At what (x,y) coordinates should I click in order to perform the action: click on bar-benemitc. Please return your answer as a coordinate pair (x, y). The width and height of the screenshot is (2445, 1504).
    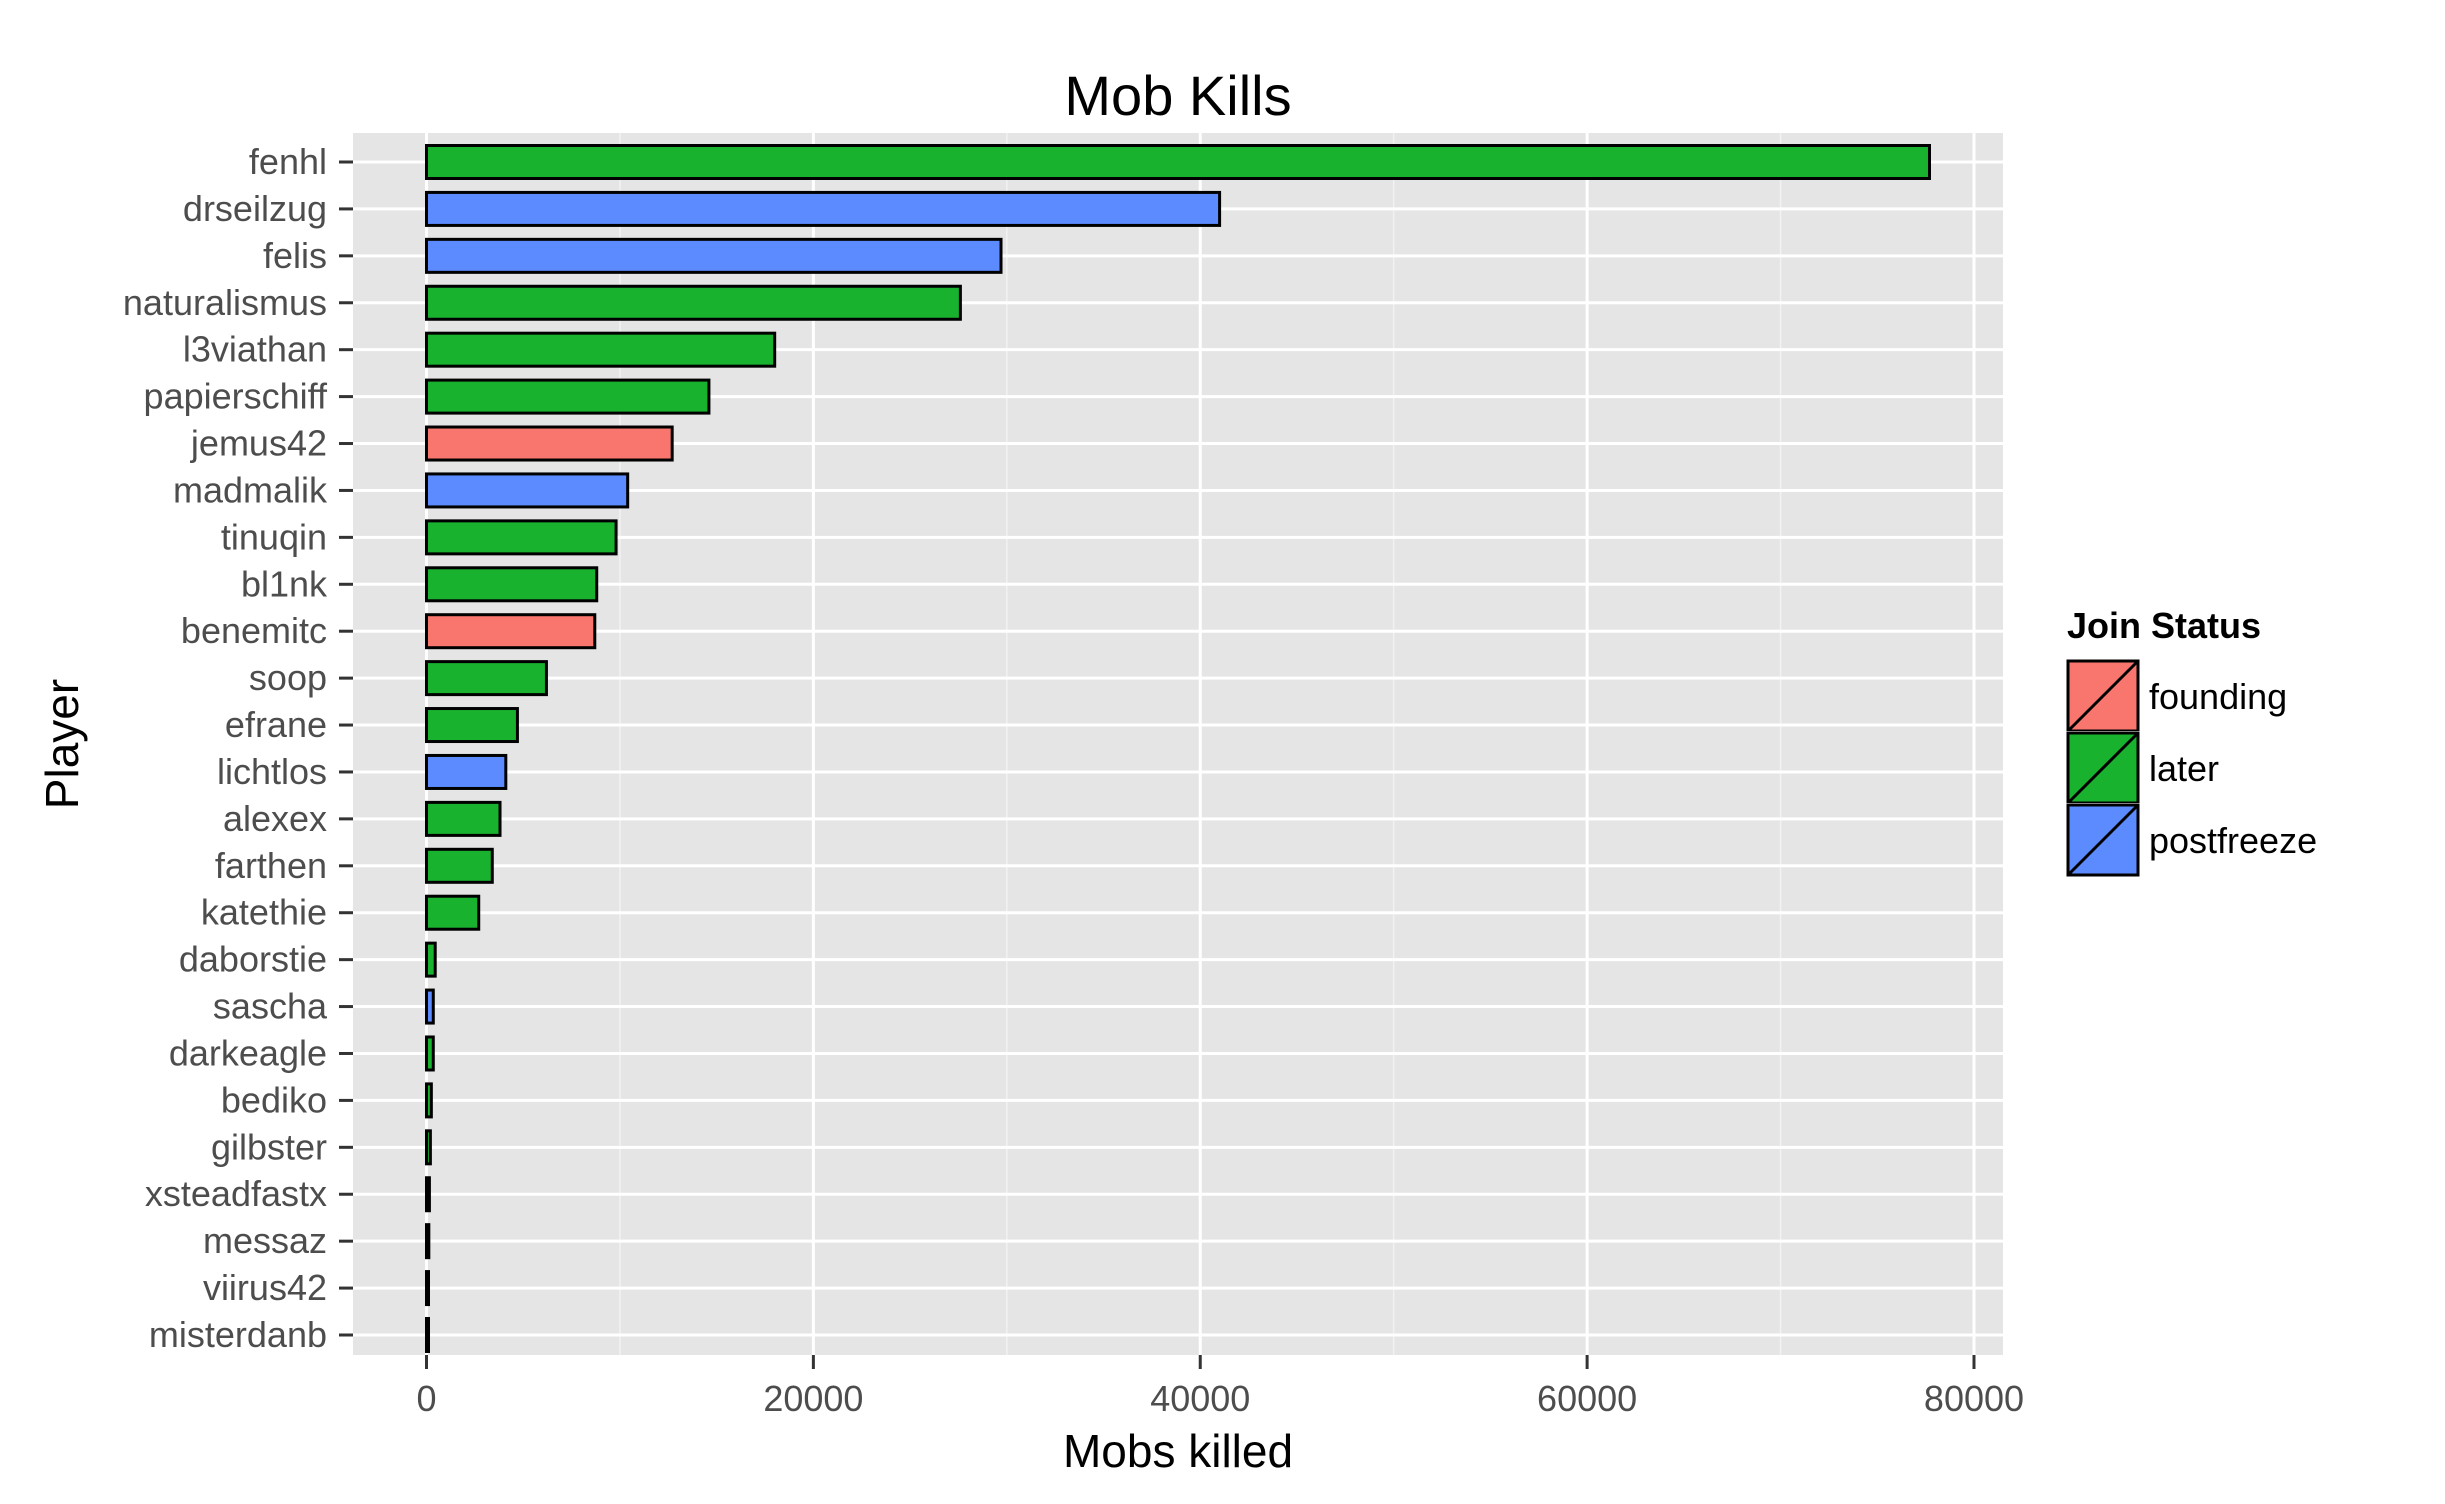
    Looking at the image, I should click on (511, 631).